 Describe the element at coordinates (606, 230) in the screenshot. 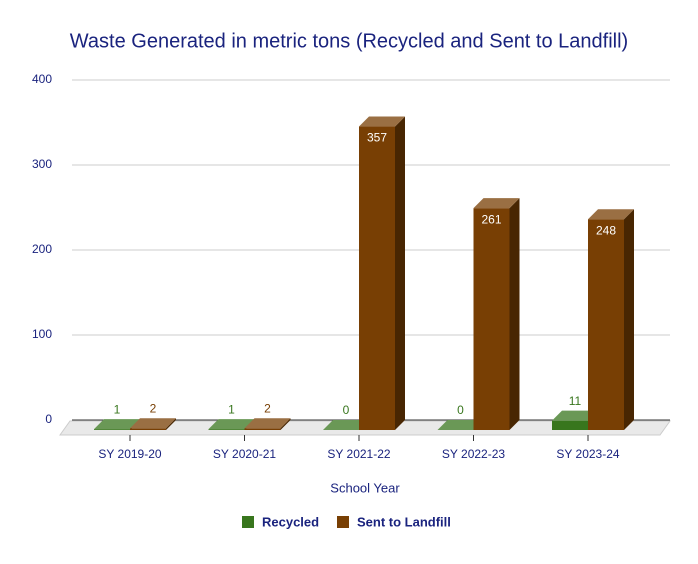

I see `value-label: 248` at that location.